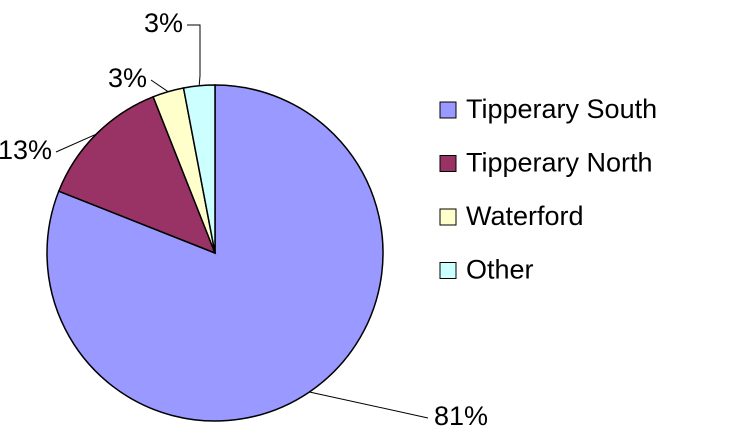  I want to click on legend-label: Waterford, so click(525, 216).